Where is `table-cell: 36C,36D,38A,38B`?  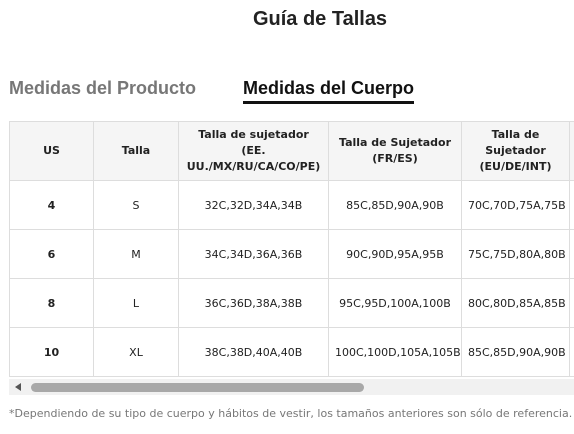
table-cell: 36C,36D,38A,38B is located at coordinates (253, 303).